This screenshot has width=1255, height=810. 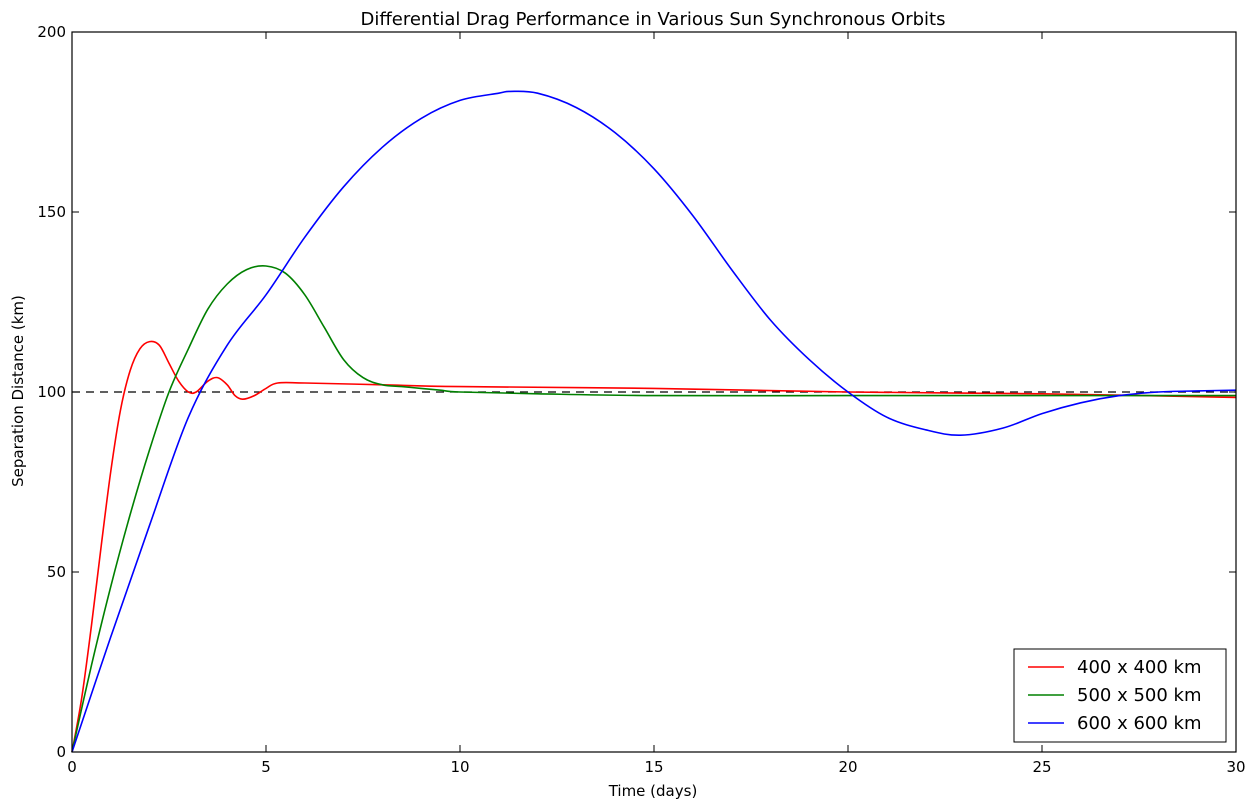 I want to click on x-tick-label: 30, so click(x=1235, y=767).